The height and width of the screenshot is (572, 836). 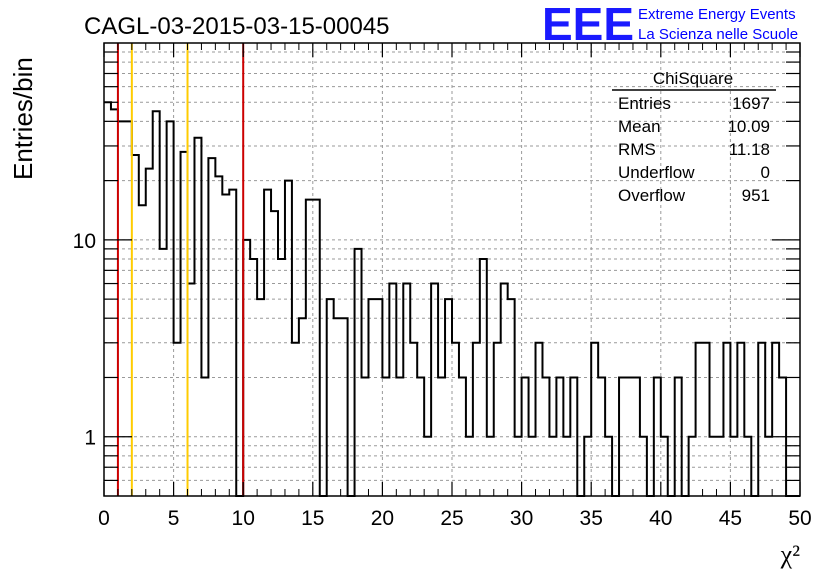 I want to click on x-axis-label: χ², so click(x=790, y=554).